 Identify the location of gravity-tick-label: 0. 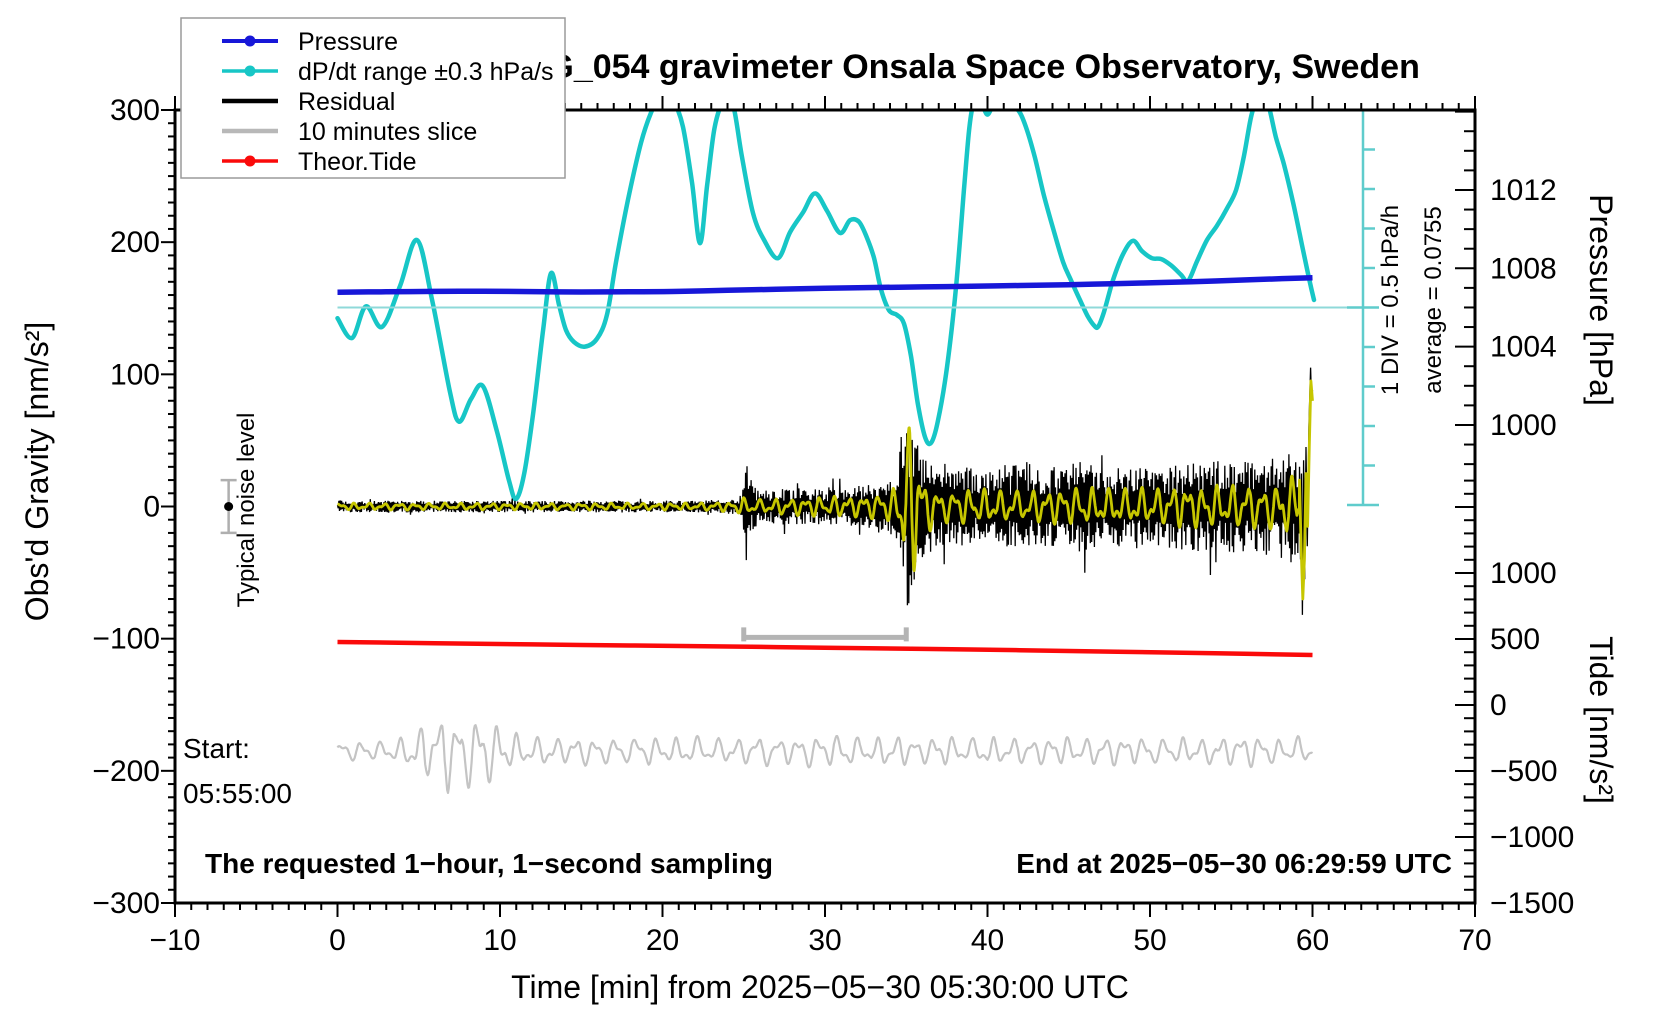
(151, 507).